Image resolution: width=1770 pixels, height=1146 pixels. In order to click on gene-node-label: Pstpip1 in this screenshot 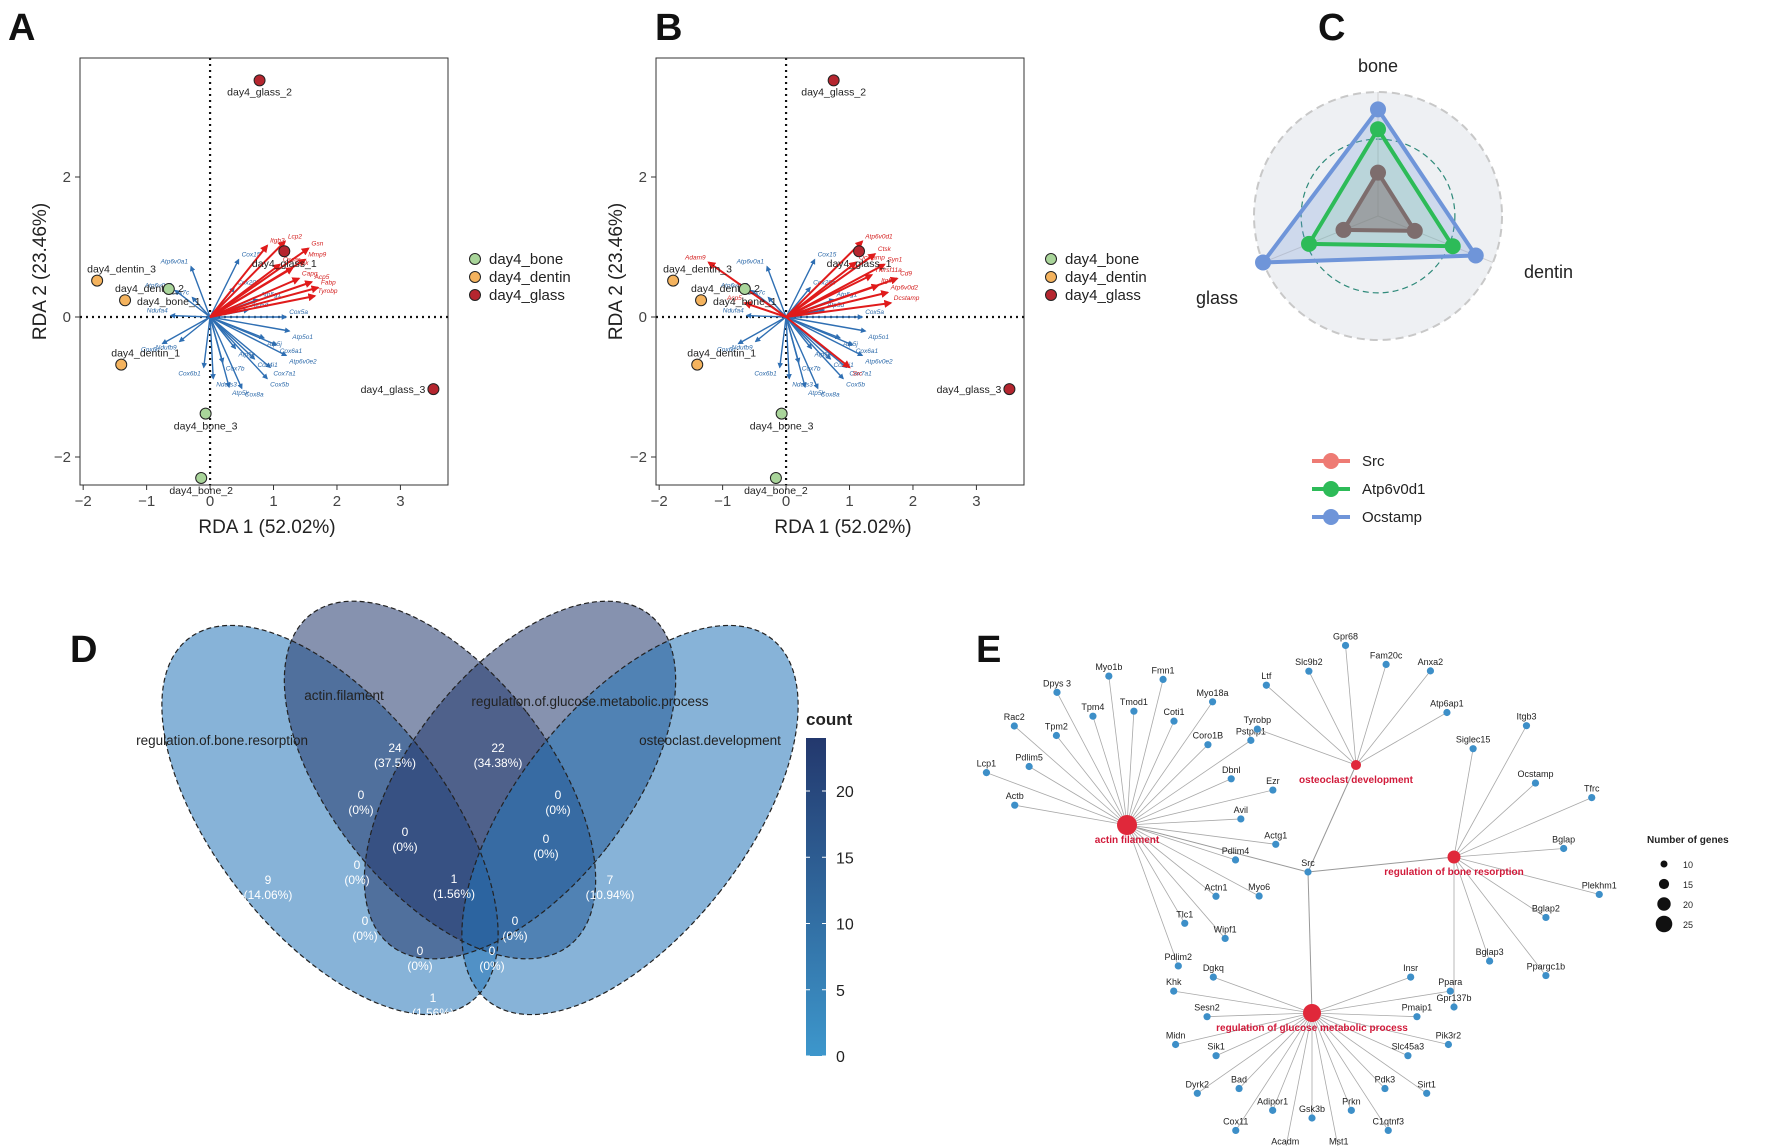, I will do `click(1251, 731)`.